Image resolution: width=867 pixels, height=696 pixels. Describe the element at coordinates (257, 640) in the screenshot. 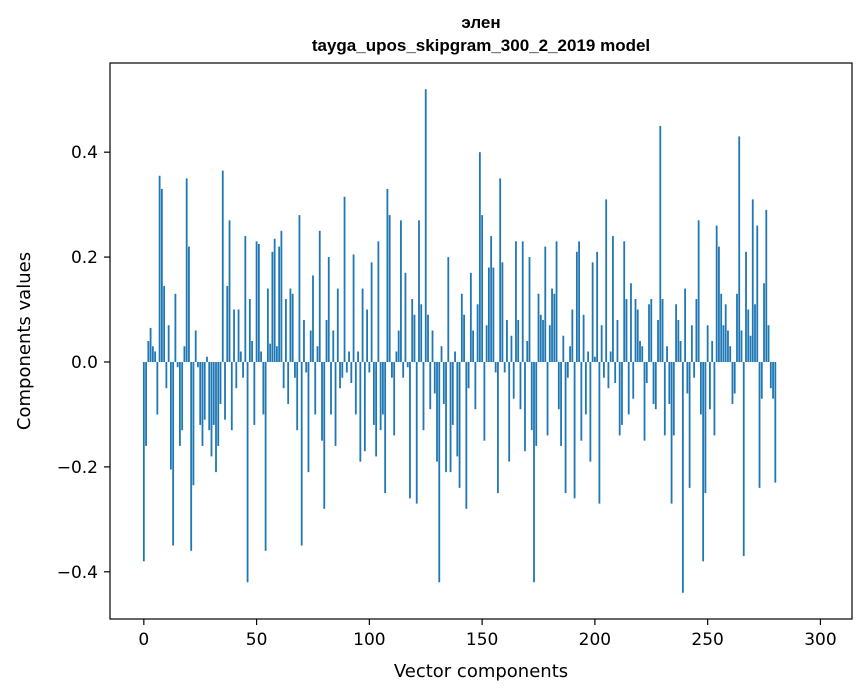

I see `x-tick-label: 50` at that location.